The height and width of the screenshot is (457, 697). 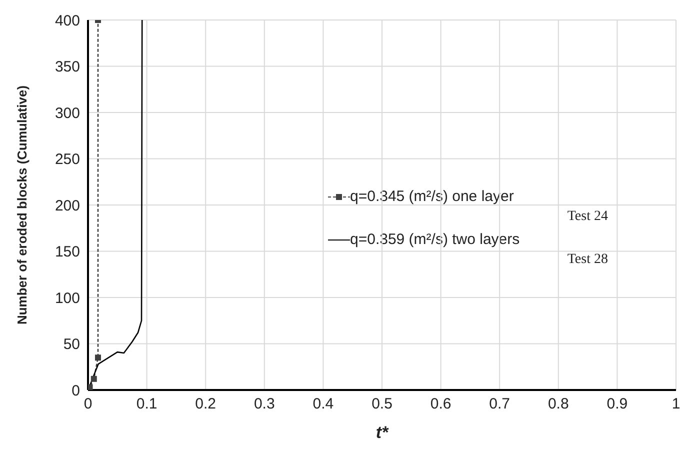 I want to click on annotation: Test 28, so click(x=587, y=260).